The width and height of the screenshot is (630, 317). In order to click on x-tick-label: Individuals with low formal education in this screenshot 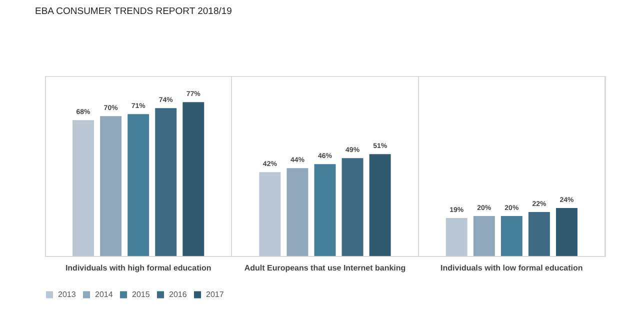, I will do `click(511, 268)`.